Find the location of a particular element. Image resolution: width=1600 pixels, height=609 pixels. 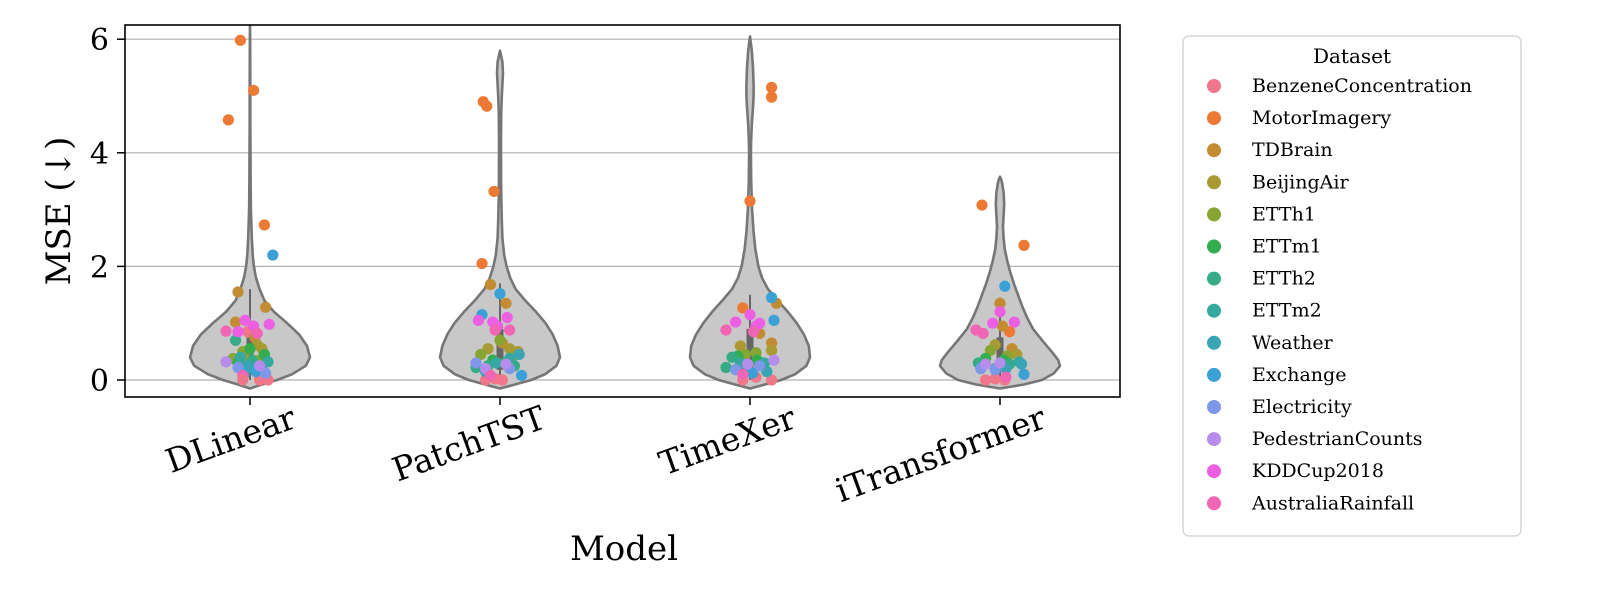

x-axis-label: Model is located at coordinates (624, 549).